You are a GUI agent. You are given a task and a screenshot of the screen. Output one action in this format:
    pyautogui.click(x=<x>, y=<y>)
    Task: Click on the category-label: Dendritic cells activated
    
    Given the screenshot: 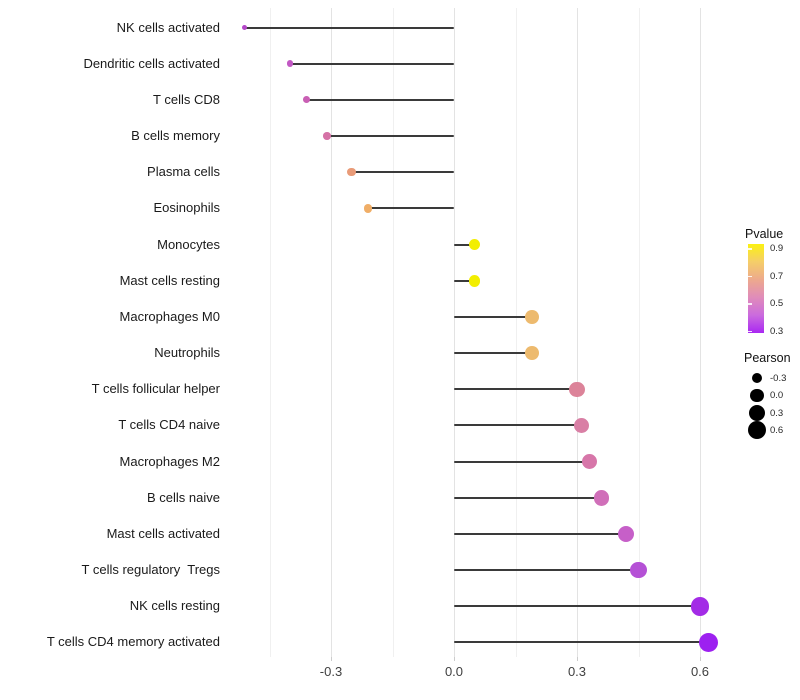 What is the action you would take?
    pyautogui.click(x=151, y=63)
    